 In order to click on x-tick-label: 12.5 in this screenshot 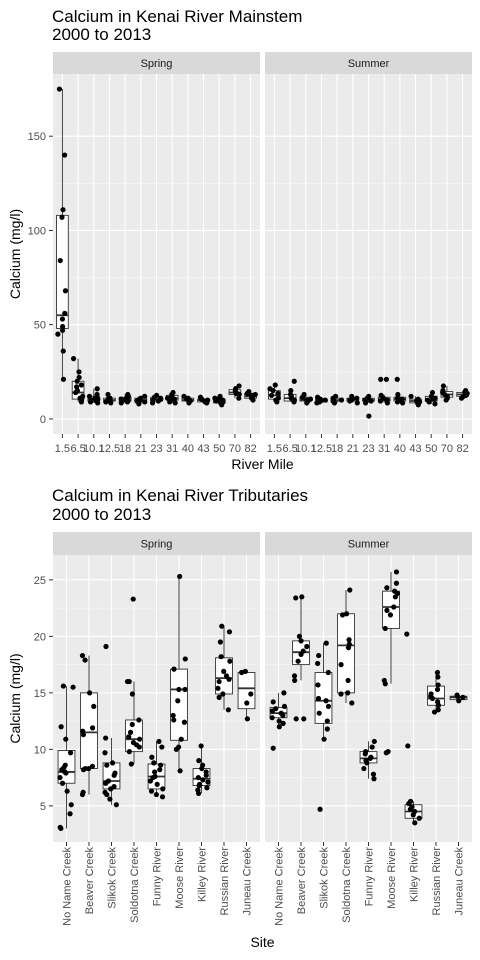, I will do `click(109, 449)`.